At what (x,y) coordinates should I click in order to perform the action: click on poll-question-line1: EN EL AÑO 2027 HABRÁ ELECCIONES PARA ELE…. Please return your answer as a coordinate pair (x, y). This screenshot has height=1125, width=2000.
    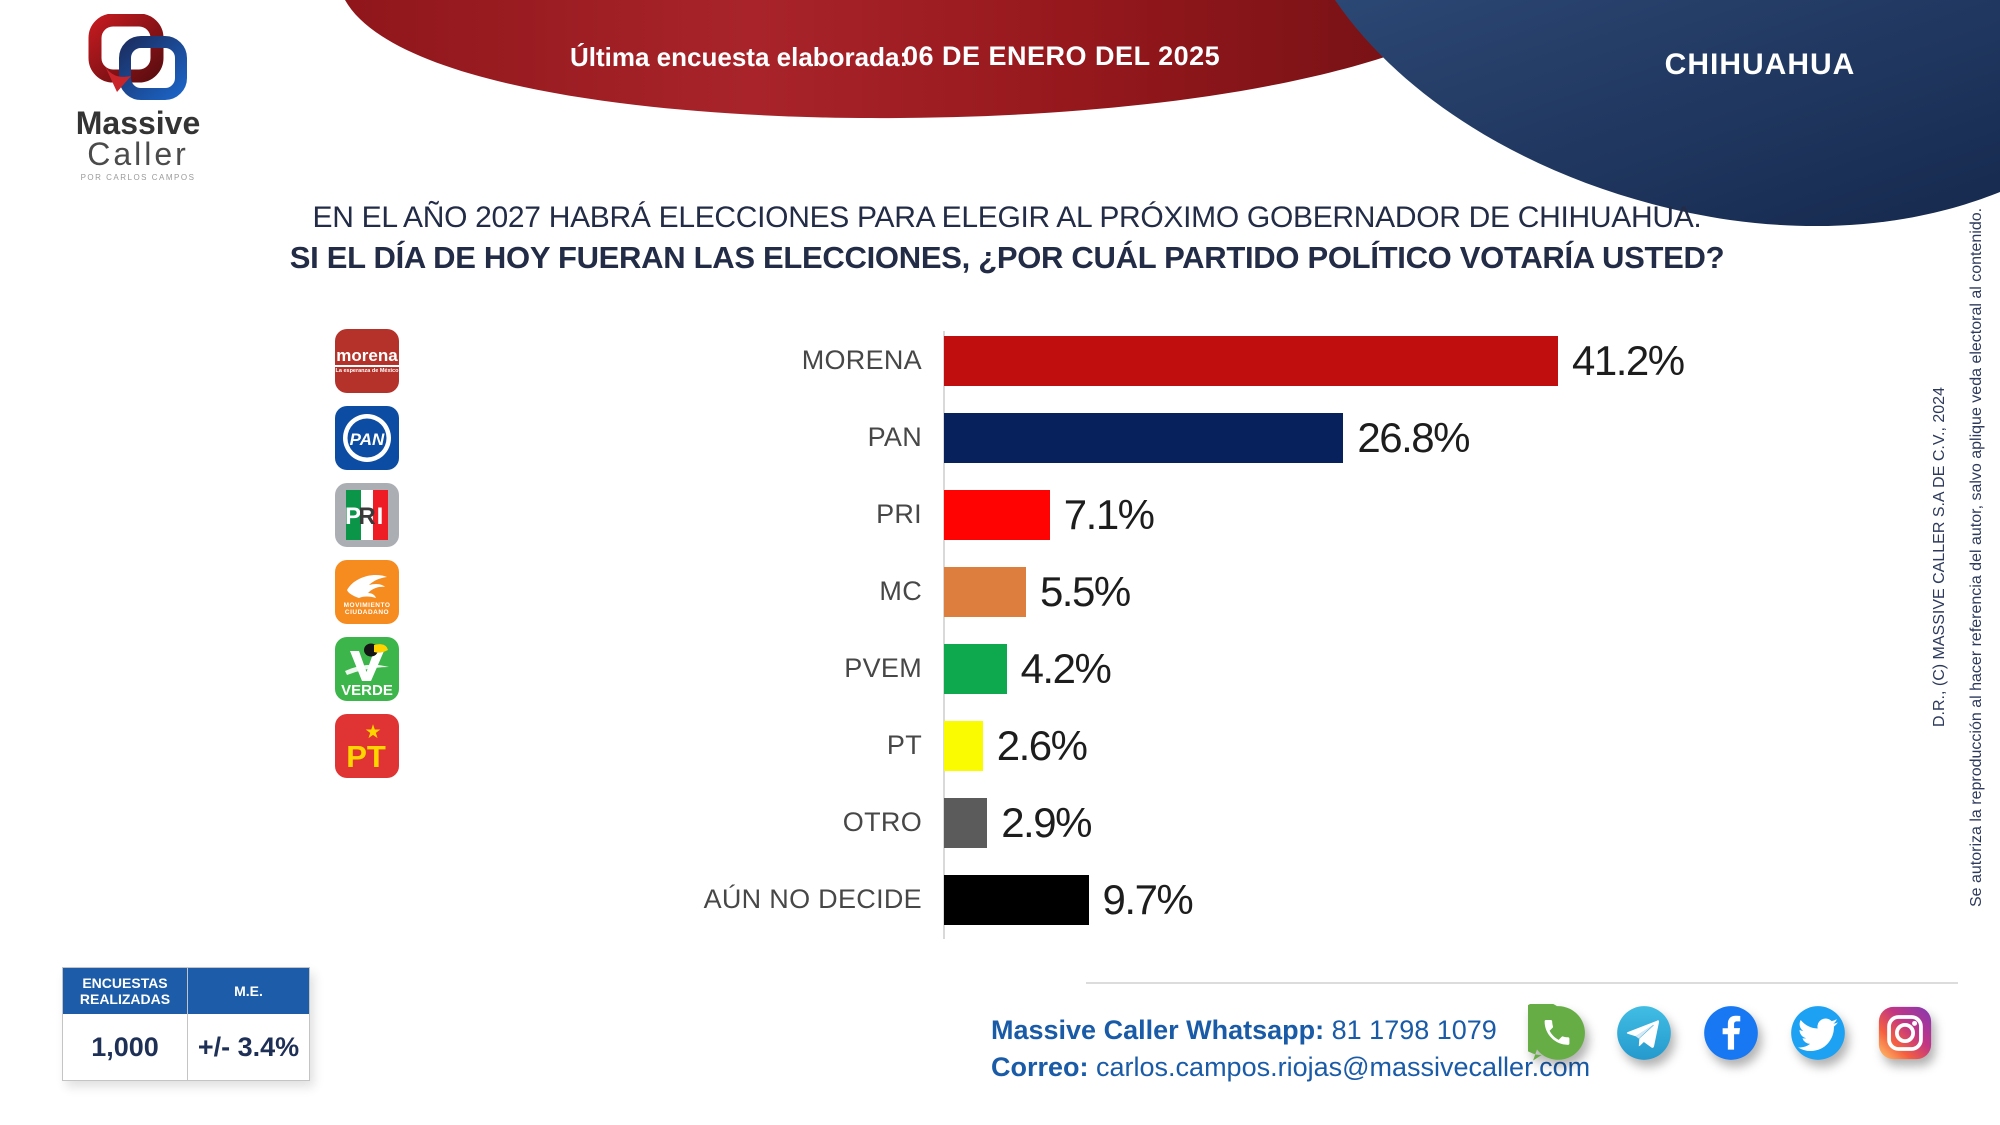
    Looking at the image, I should click on (1007, 217).